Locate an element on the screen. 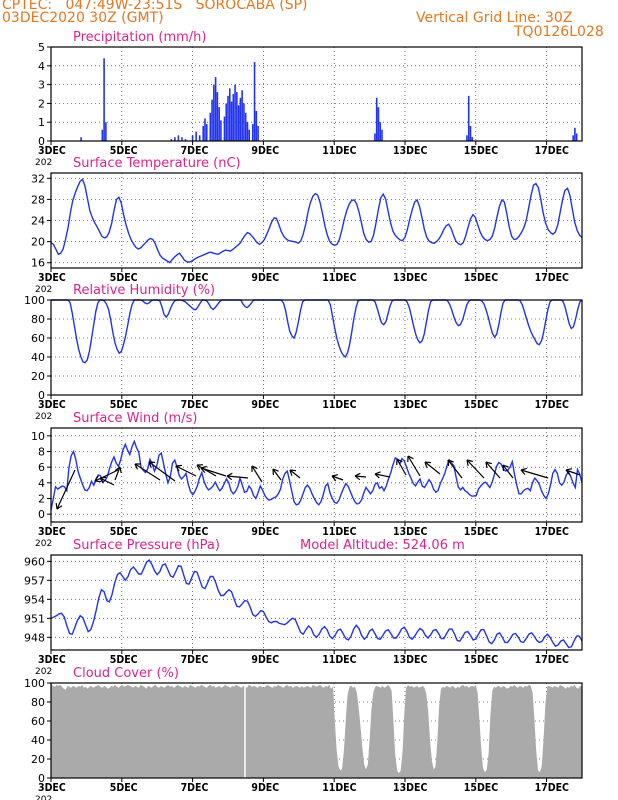 This screenshot has width=618, height=800. y-tick-label: 100 is located at coordinates (34, 683).